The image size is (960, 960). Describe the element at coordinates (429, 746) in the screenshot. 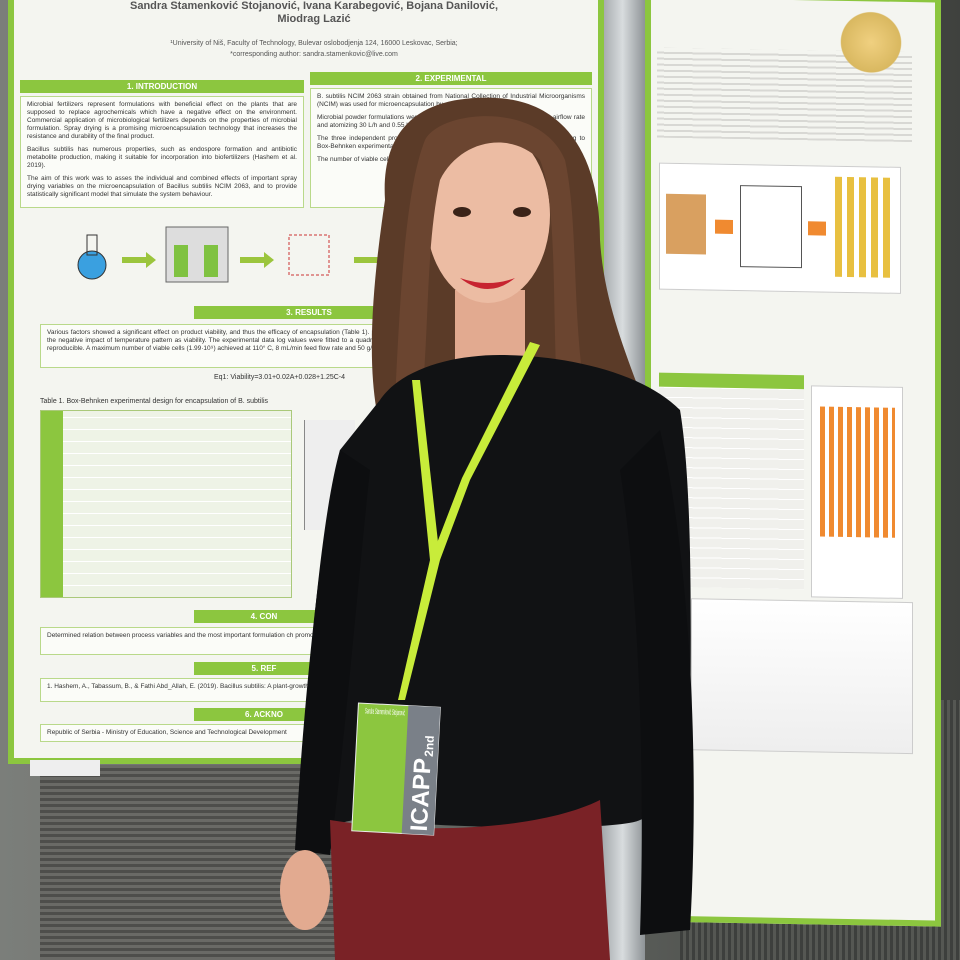

I see `badge-edition: 2nd` at that location.